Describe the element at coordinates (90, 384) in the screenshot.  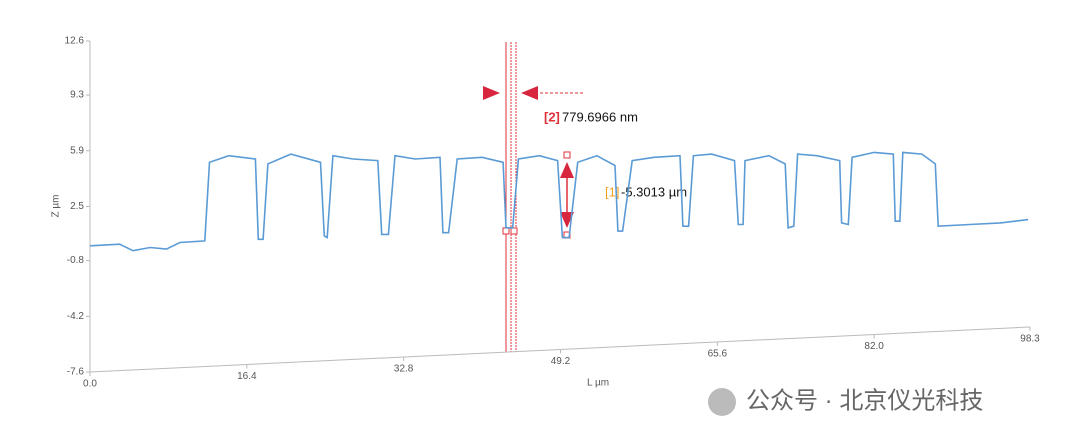
I see `x-tick-label: 0.0` at that location.